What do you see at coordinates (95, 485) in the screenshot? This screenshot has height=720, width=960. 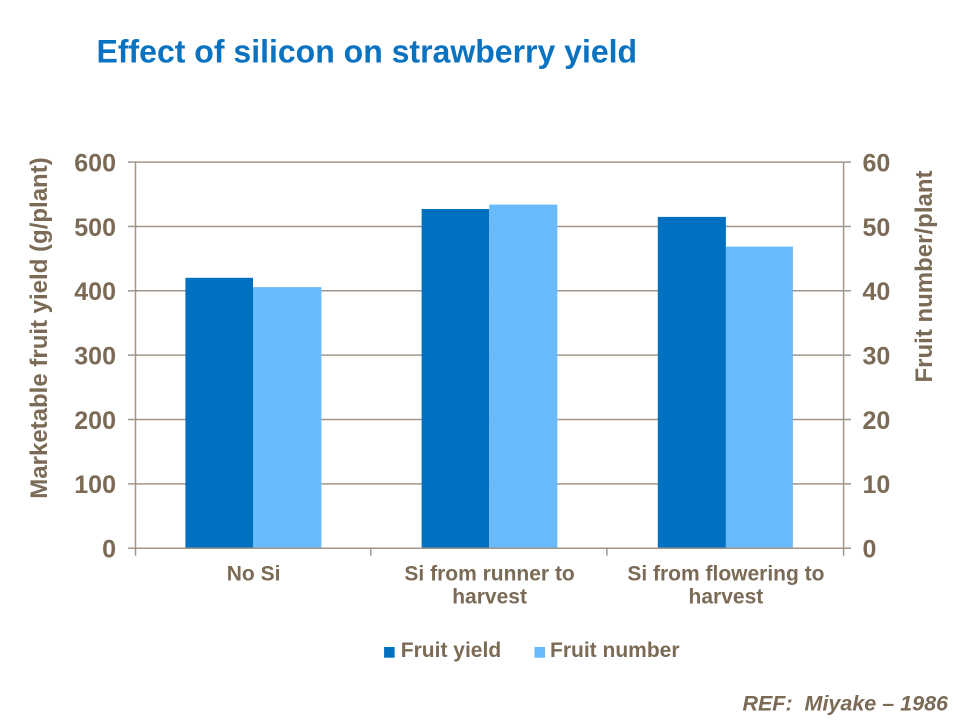 I see `svg-text: 100` at bounding box center [95, 485].